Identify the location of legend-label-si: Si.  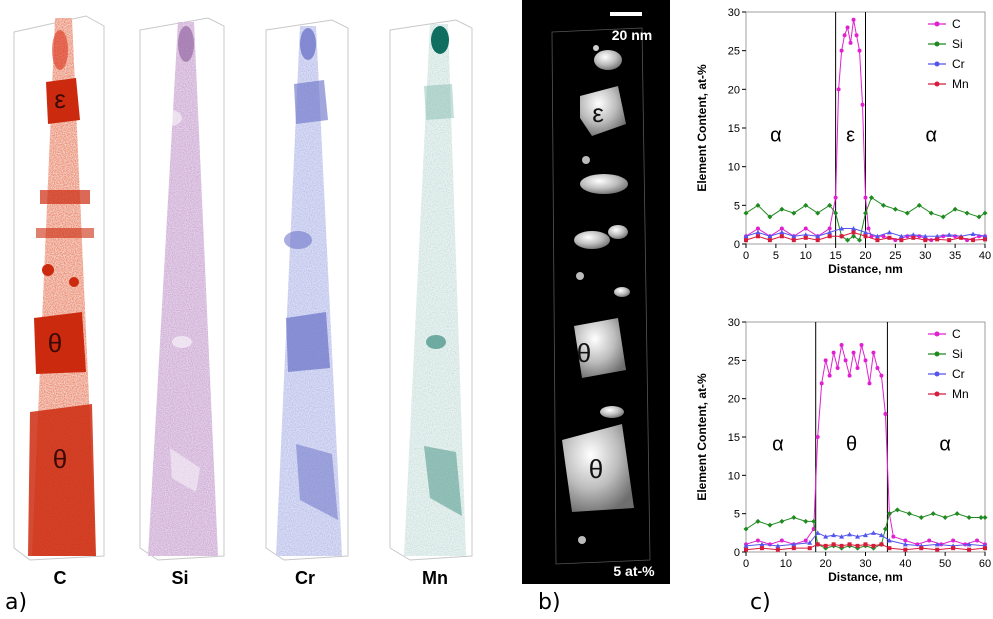
(957, 44).